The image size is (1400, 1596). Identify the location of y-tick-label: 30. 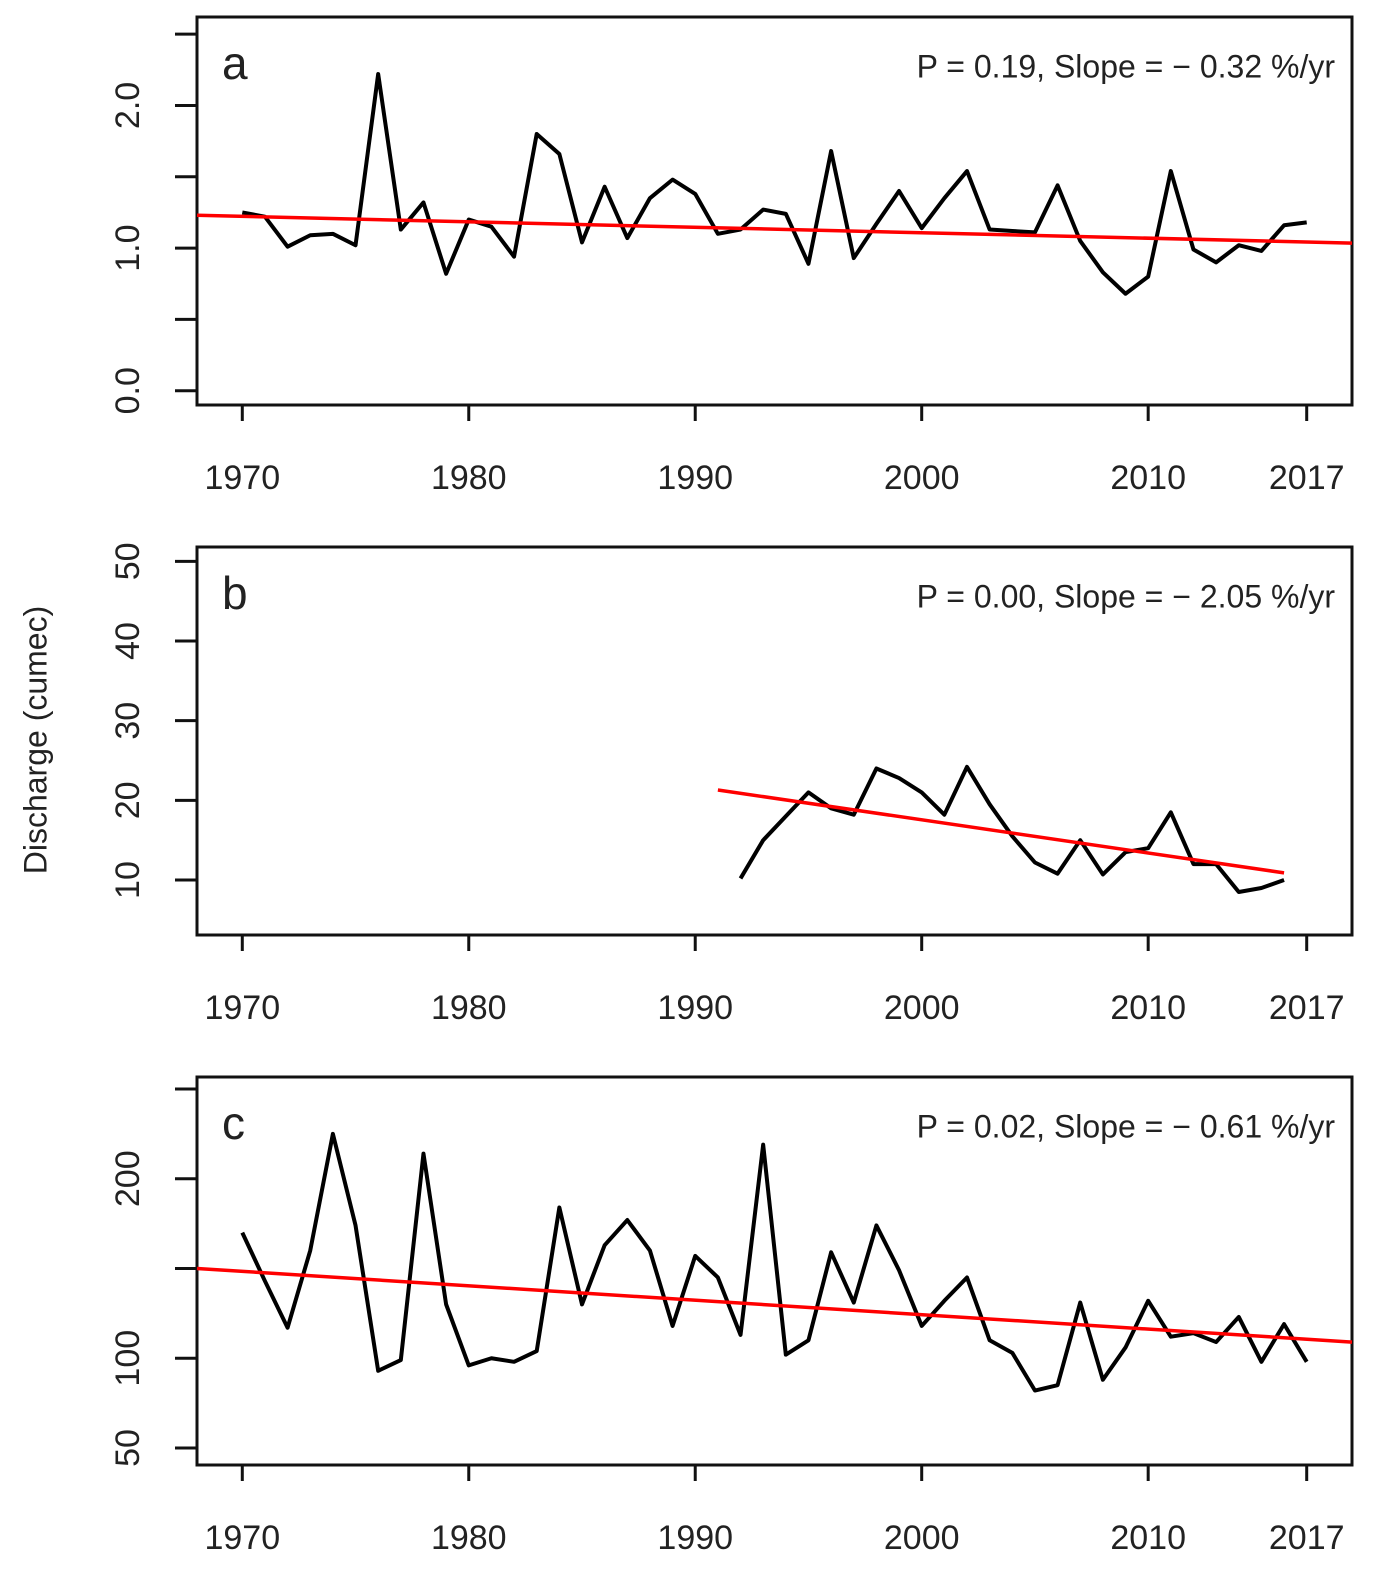
(128, 721).